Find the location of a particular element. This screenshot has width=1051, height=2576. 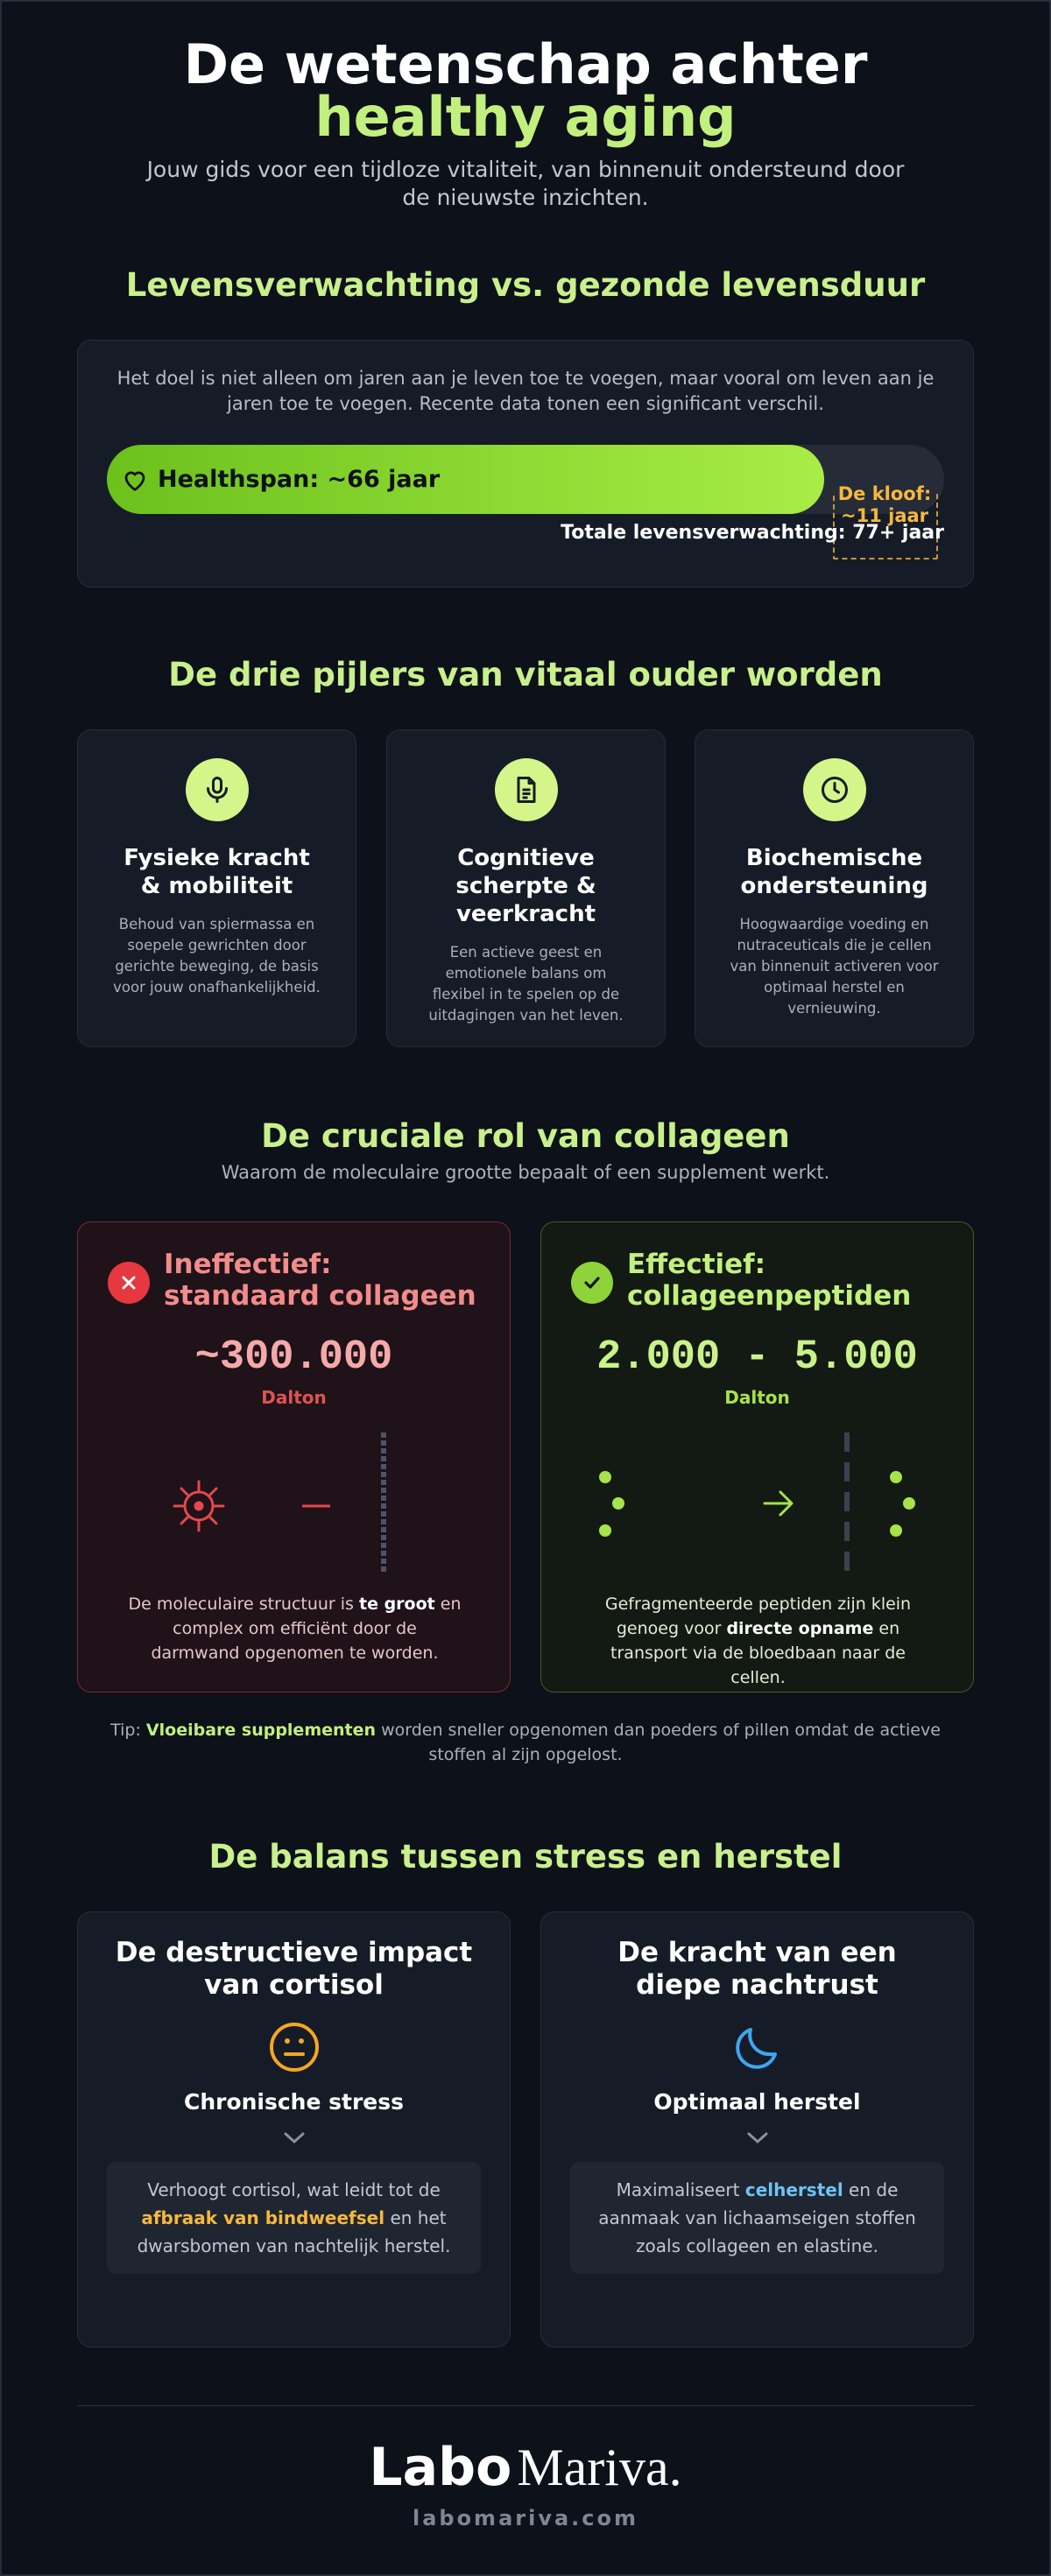

logo-light: Mariva. is located at coordinates (600, 2467).